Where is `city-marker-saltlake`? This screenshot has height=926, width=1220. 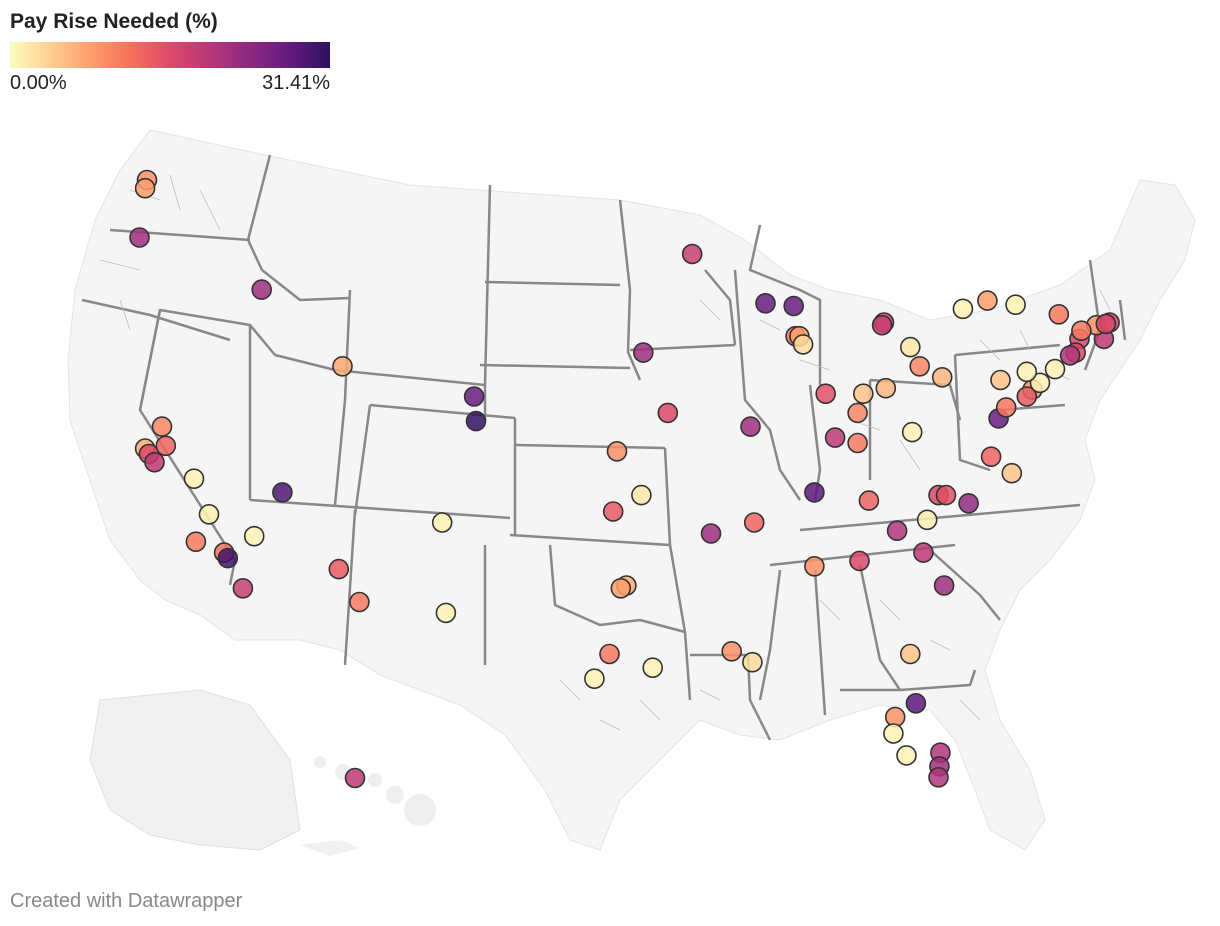
city-marker-saltlake is located at coordinates (342, 366).